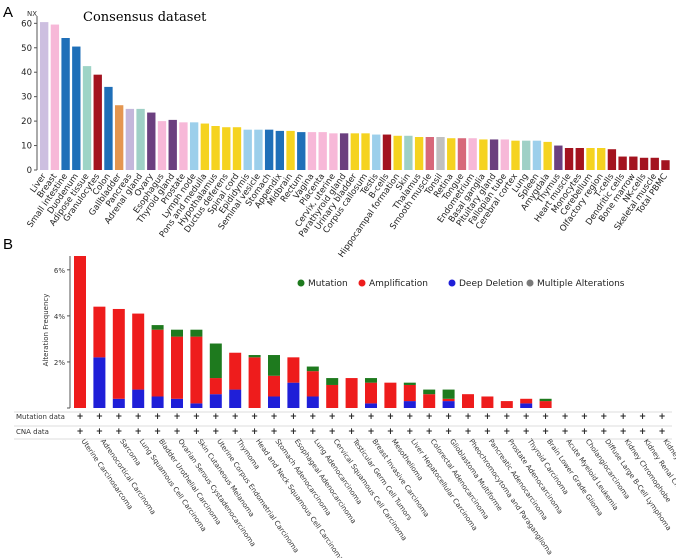 The width and height of the screenshot is (676, 558). Describe the element at coordinates (328, 284) in the screenshot. I see `chart-b-legend-label: Mutation` at that location.